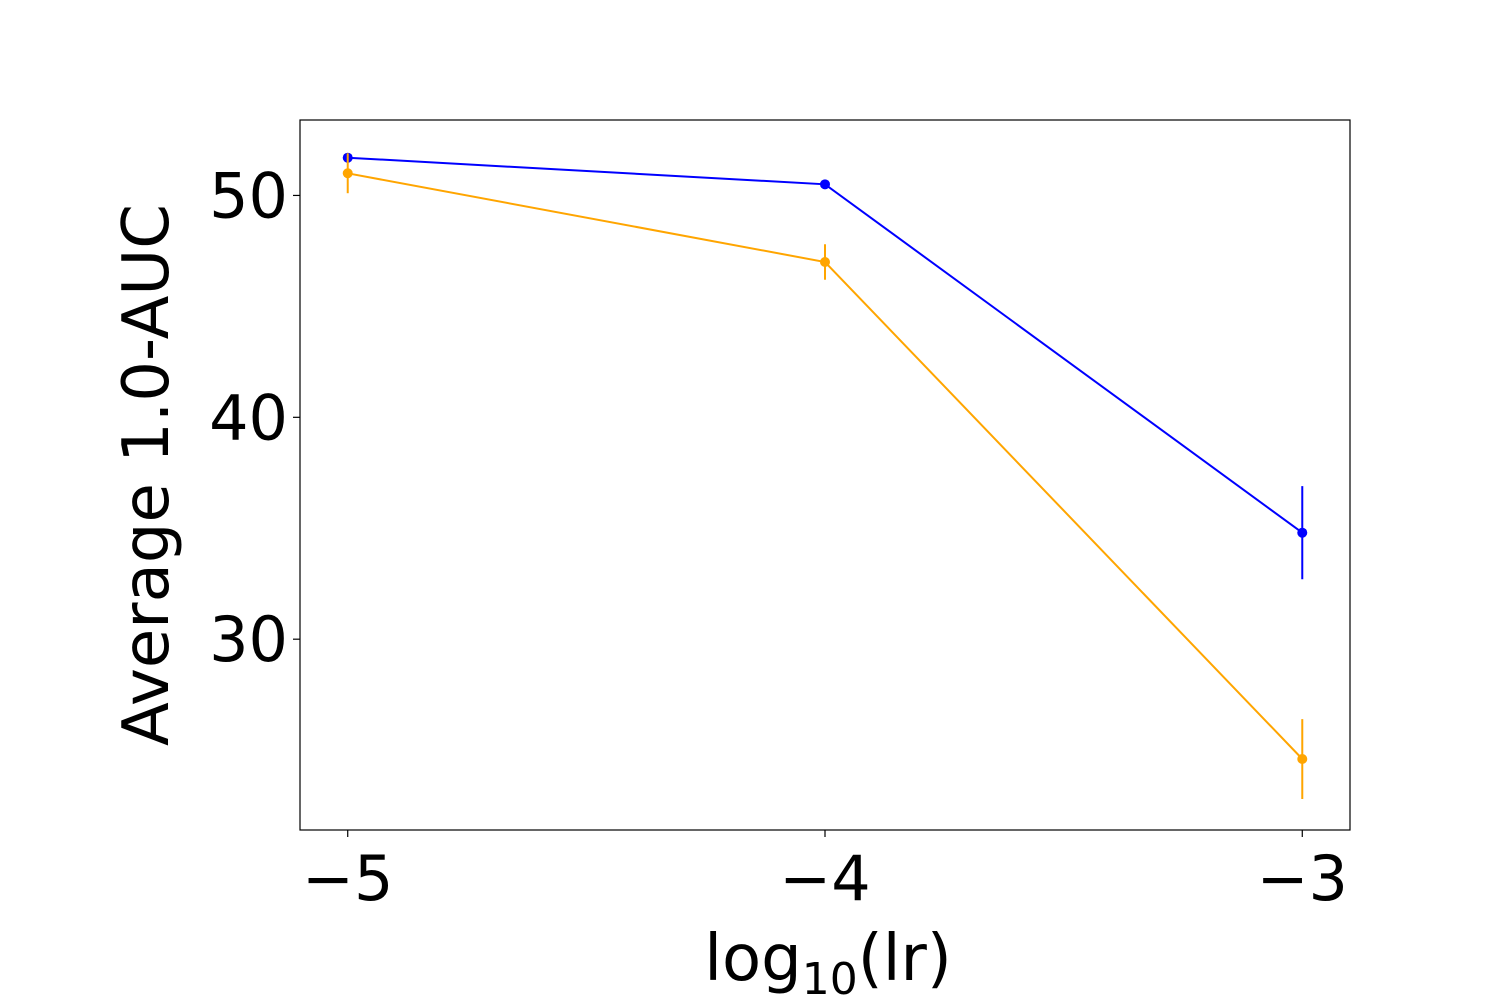  I want to click on y-axis: 30 40 50, so click(254, 417).